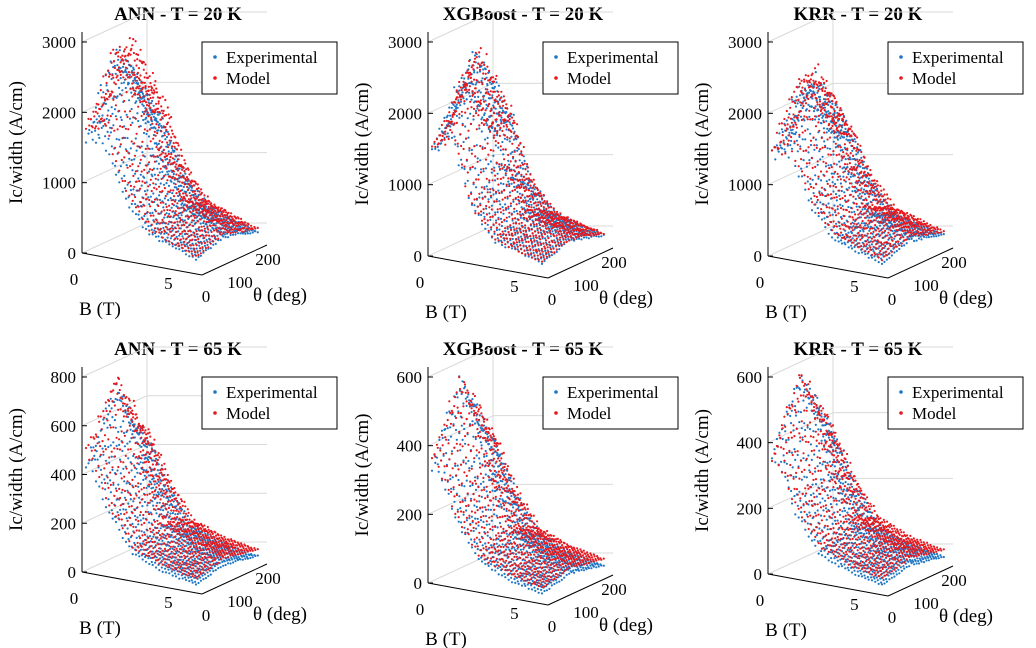 The width and height of the screenshot is (1036, 648). Describe the element at coordinates (59, 183) in the screenshot. I see `y-tick-label: 1000` at that location.